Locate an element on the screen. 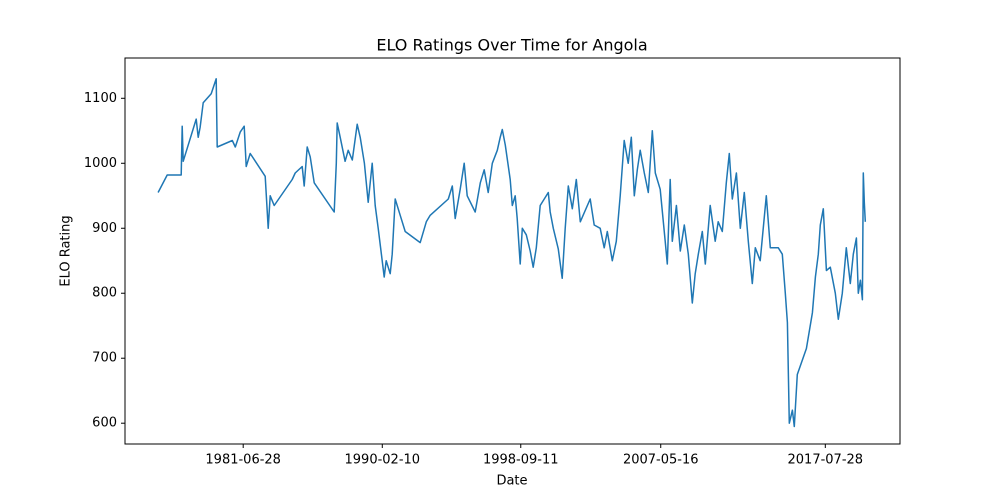 This screenshot has width=1000, height=500. y-tick-label: 800 is located at coordinates (104, 293).